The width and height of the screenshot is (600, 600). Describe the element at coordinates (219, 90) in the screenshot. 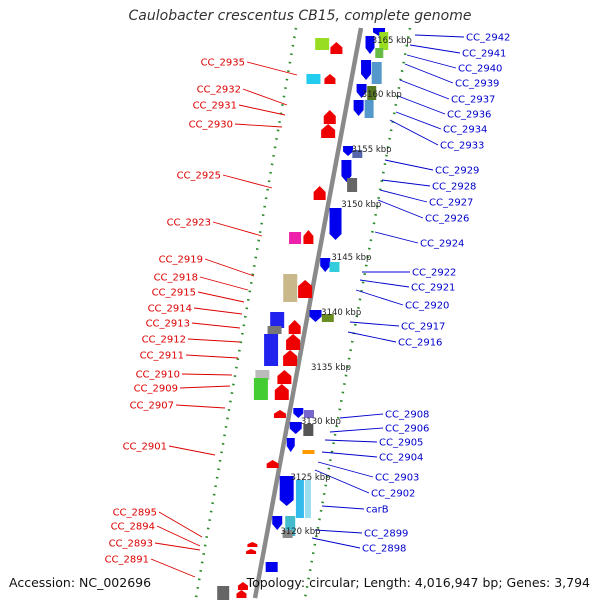

I see `reverse-gene-label: CC_2932` at that location.